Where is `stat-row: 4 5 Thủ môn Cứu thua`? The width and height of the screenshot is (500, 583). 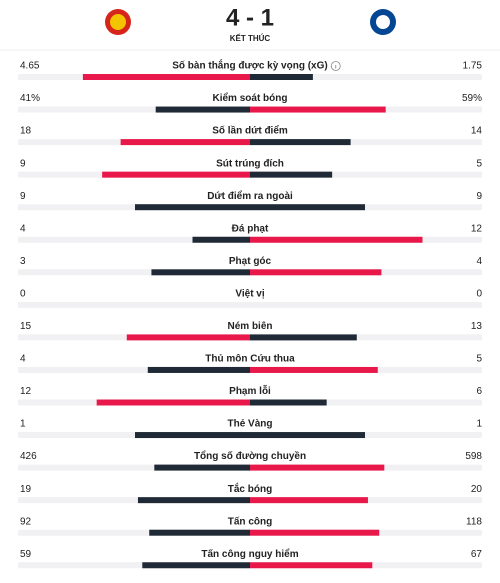
stat-row: 4 5 Thủ môn Cứu thua is located at coordinates (250, 363).